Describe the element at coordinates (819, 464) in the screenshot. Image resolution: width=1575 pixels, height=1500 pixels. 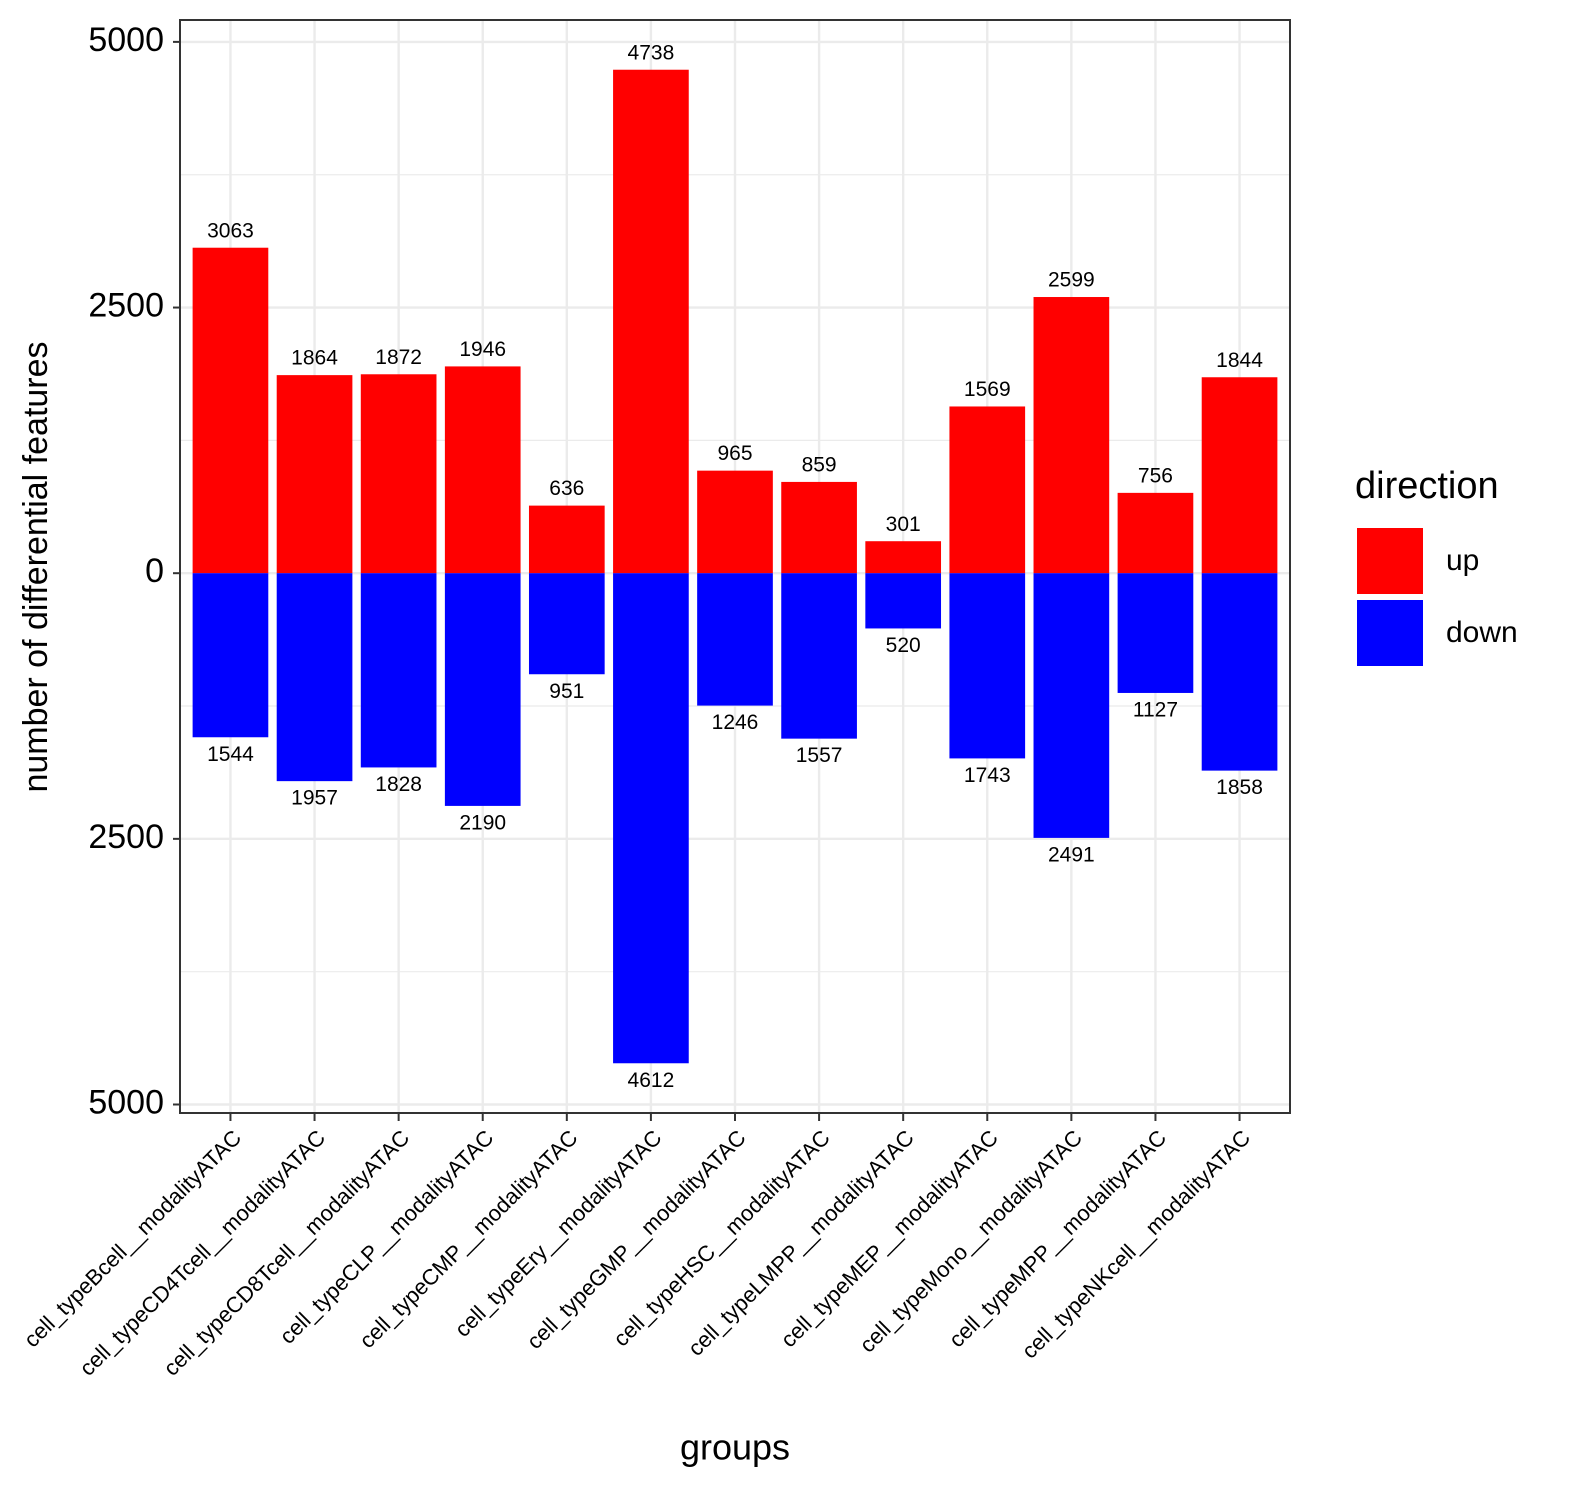
I see `value-label: 859` at that location.